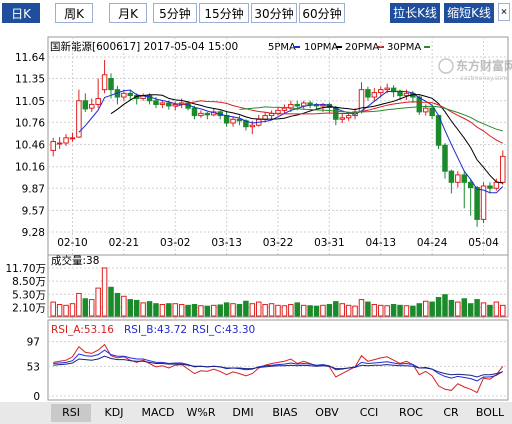 The height and width of the screenshot is (424, 512). I want to click on price-y-tick-label: 9.28, so click(33, 233).